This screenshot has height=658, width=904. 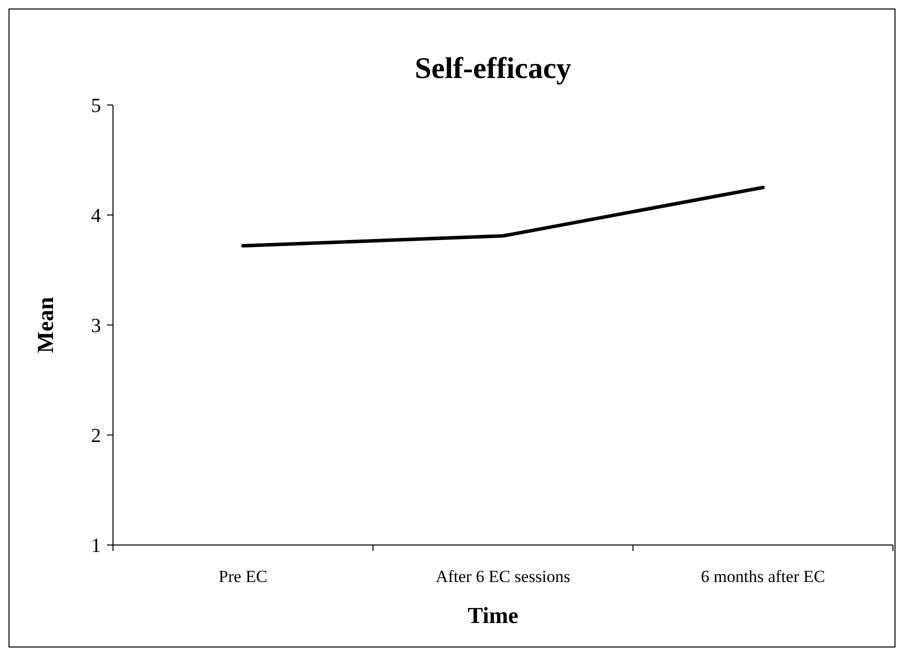 I want to click on x-axis-title: Time, so click(x=493, y=615).